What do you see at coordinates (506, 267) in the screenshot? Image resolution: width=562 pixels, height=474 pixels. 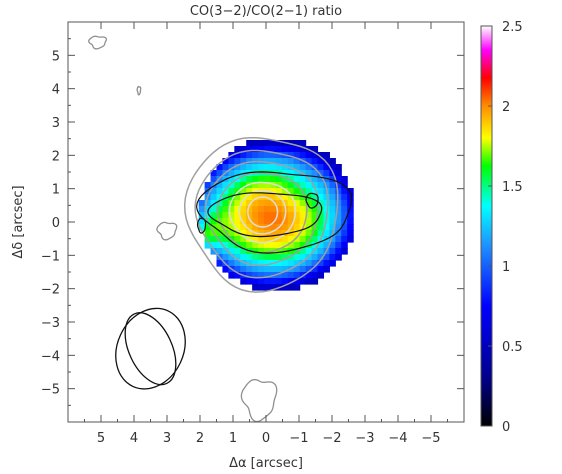 I see `colorbar-tick-label: 1` at bounding box center [506, 267].